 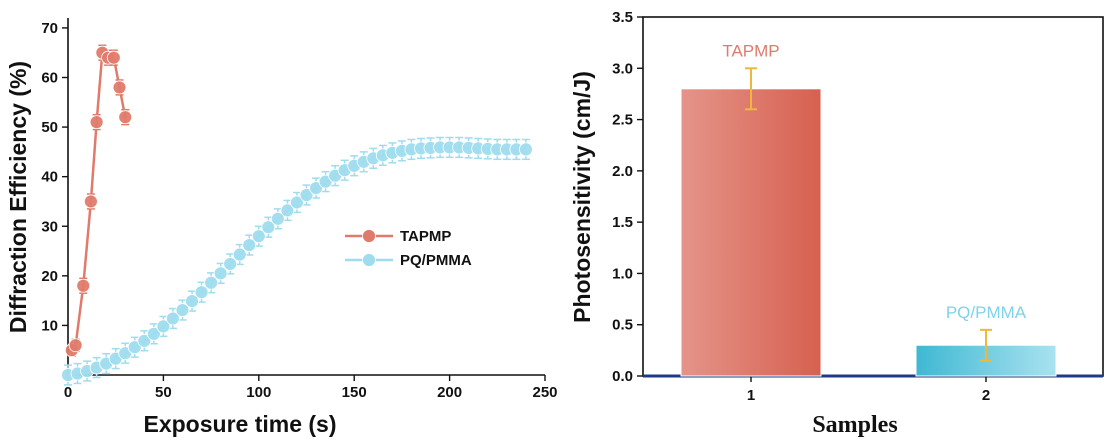 I want to click on y-tick-label: 2.0, so click(x=622, y=171).